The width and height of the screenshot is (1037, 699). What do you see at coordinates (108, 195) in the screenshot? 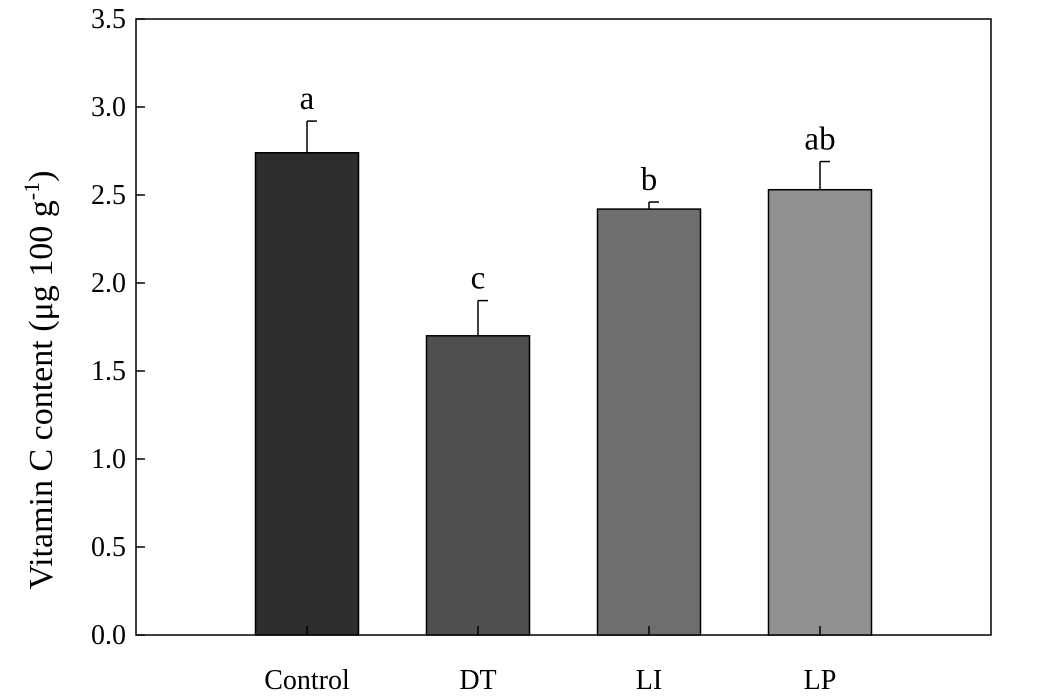
I see `y-tick-label: 2.5` at bounding box center [108, 195].